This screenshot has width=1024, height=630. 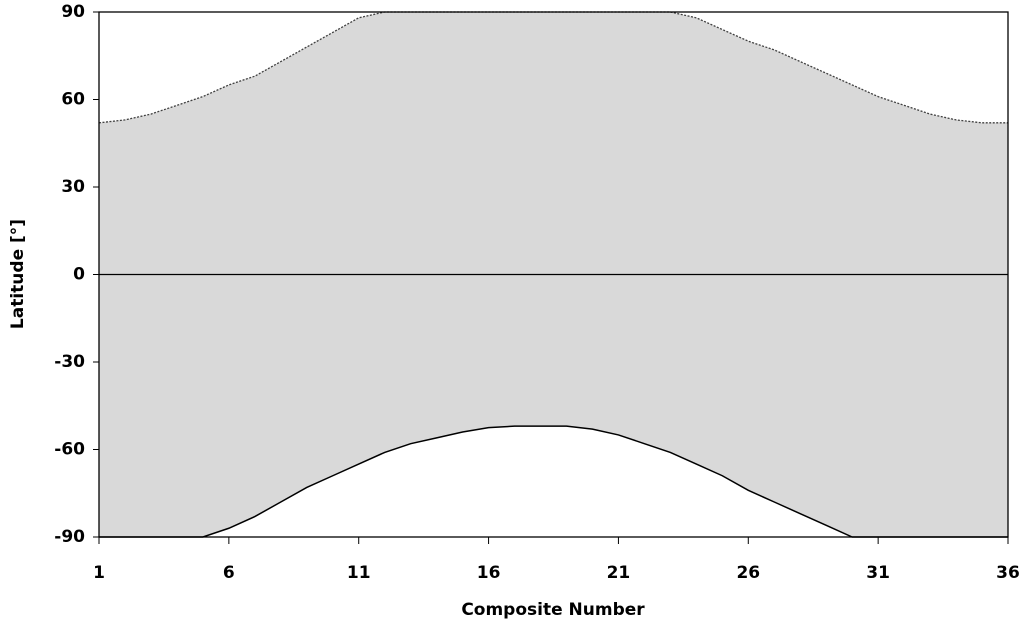 I want to click on y-axis-title: Latitude [°], so click(x=18, y=274).